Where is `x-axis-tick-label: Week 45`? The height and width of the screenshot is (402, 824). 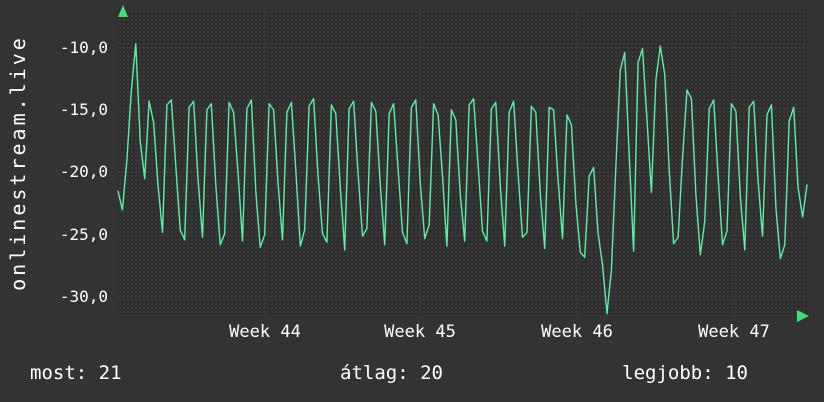
x-axis-tick-label: Week 45 is located at coordinates (420, 332).